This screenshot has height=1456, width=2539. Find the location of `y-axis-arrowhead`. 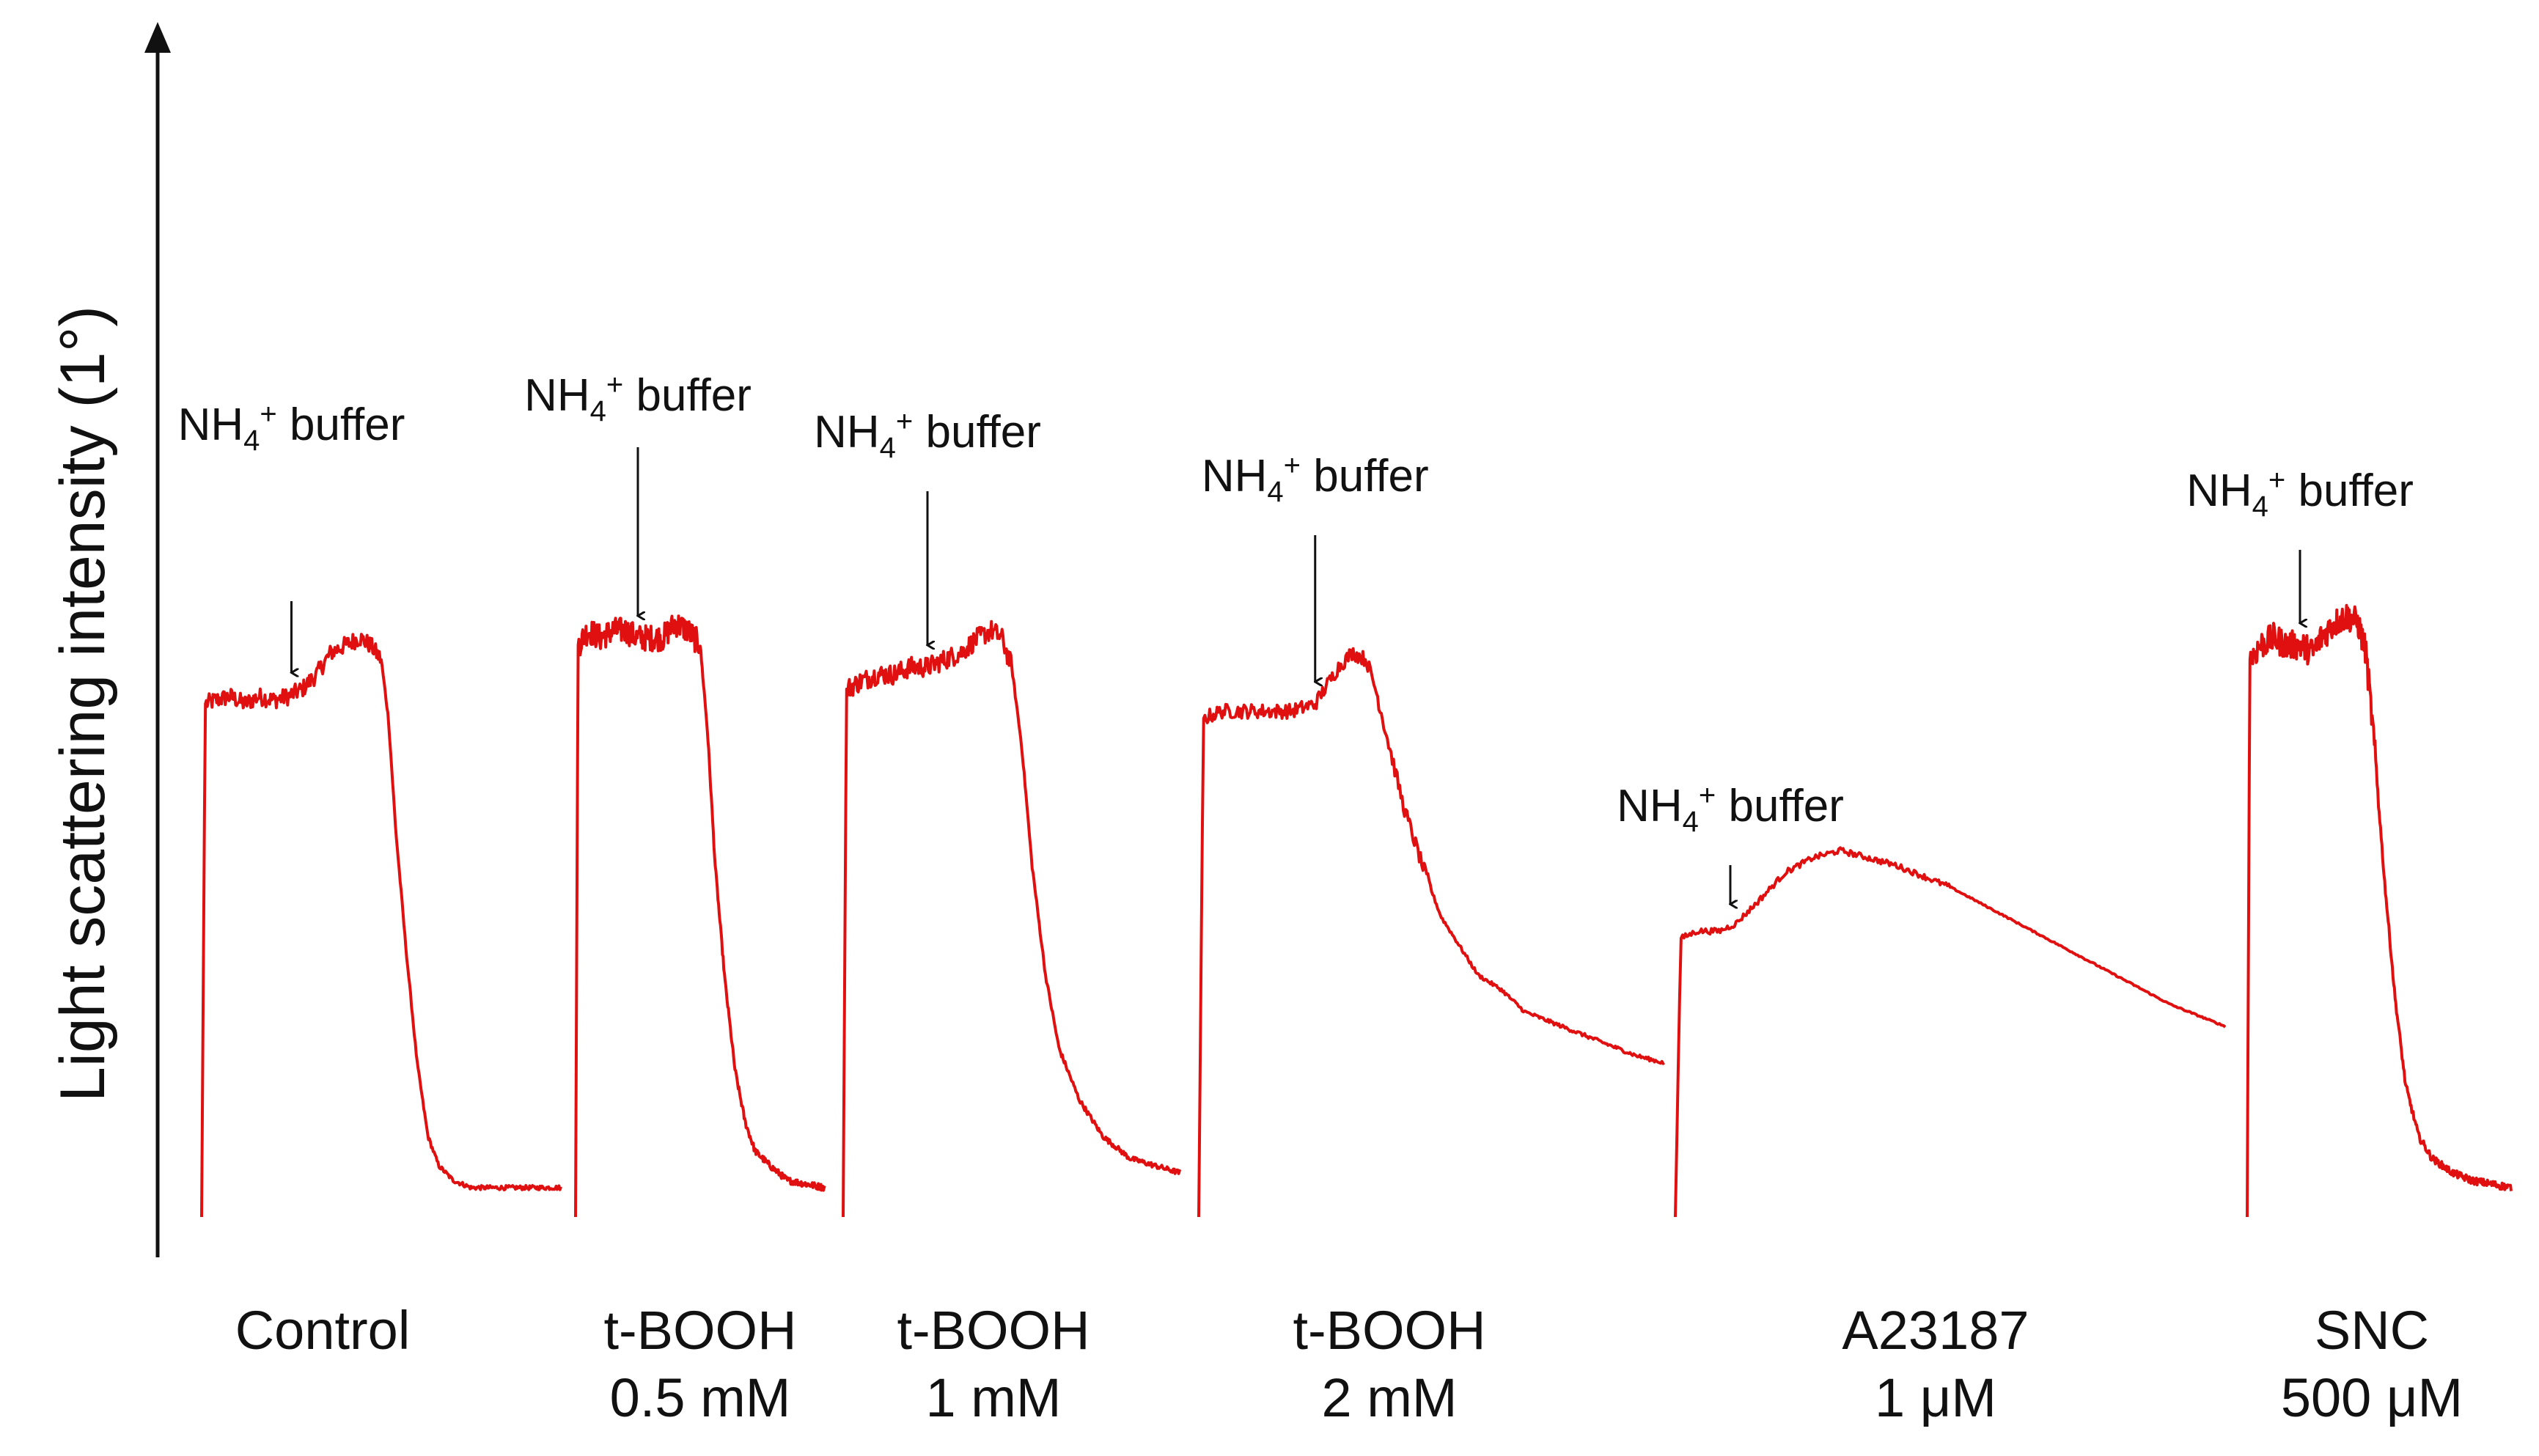

y-axis-arrowhead is located at coordinates (157, 37).